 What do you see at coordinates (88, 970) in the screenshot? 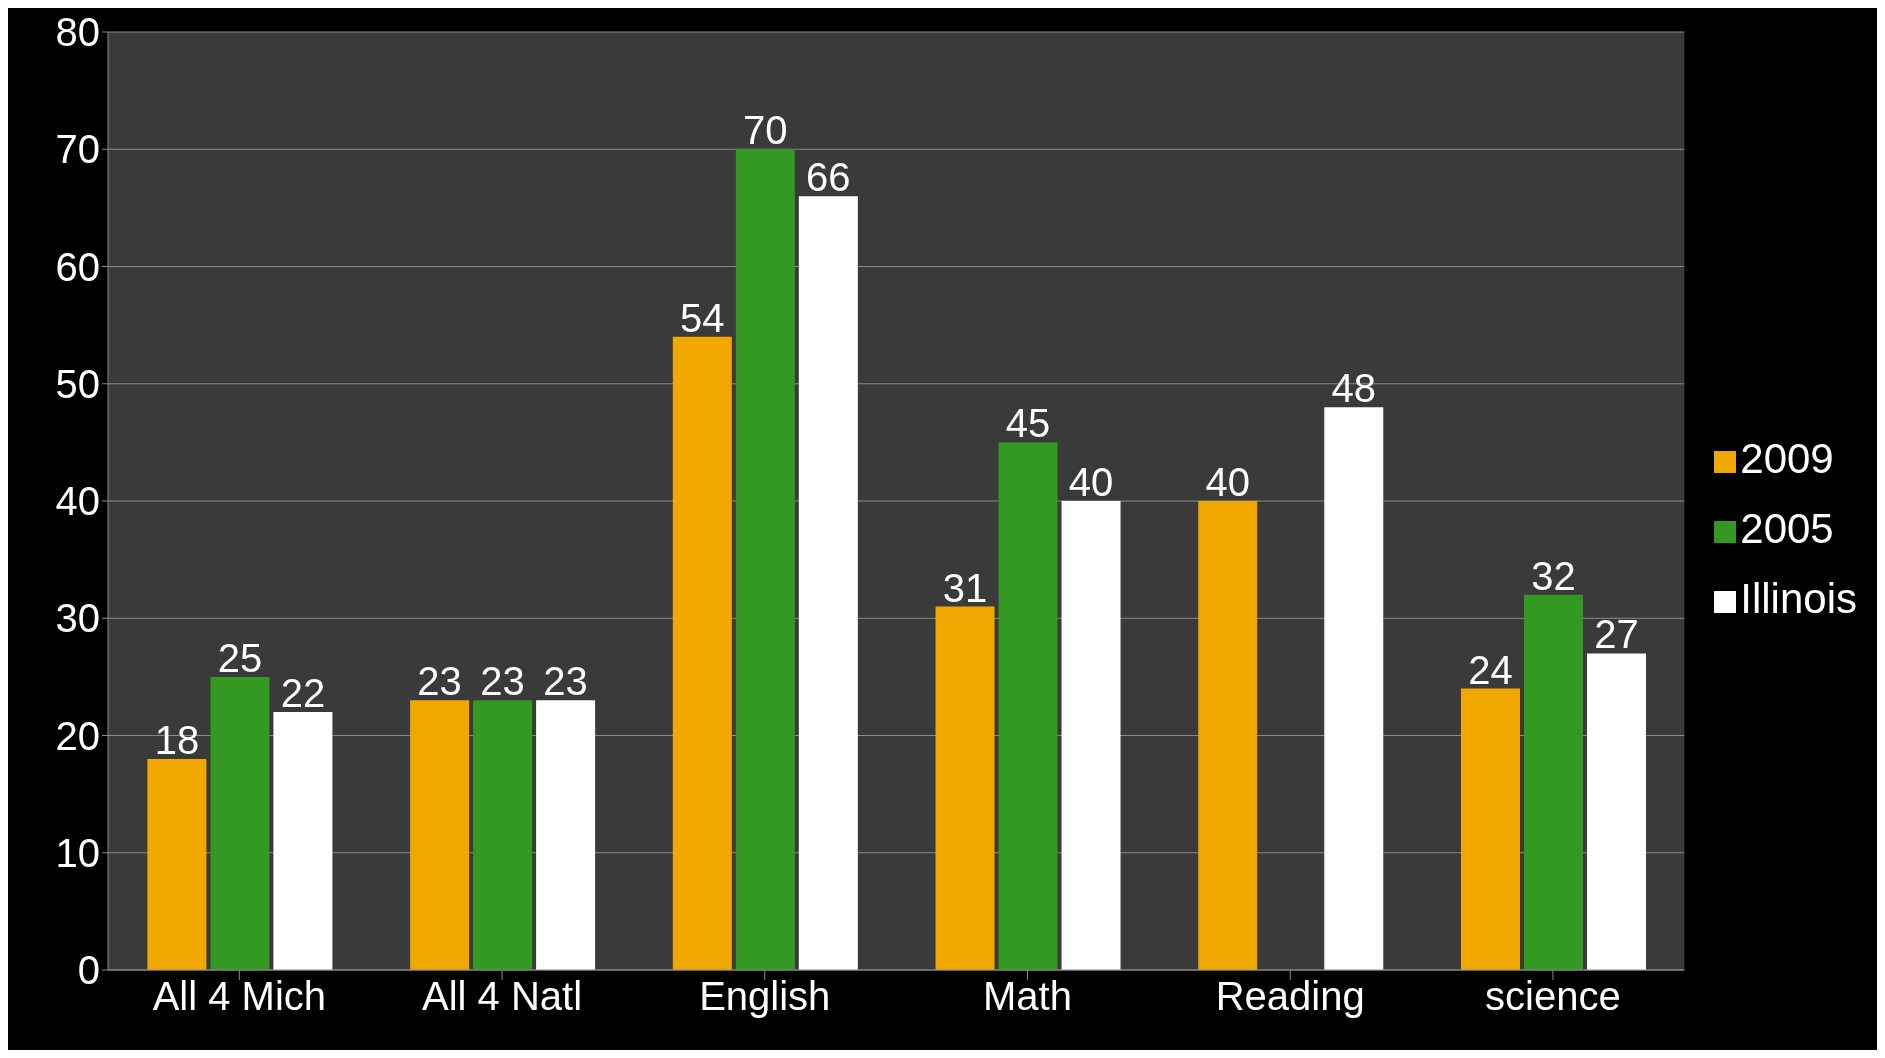
I see `y-tick-label: 0` at bounding box center [88, 970].